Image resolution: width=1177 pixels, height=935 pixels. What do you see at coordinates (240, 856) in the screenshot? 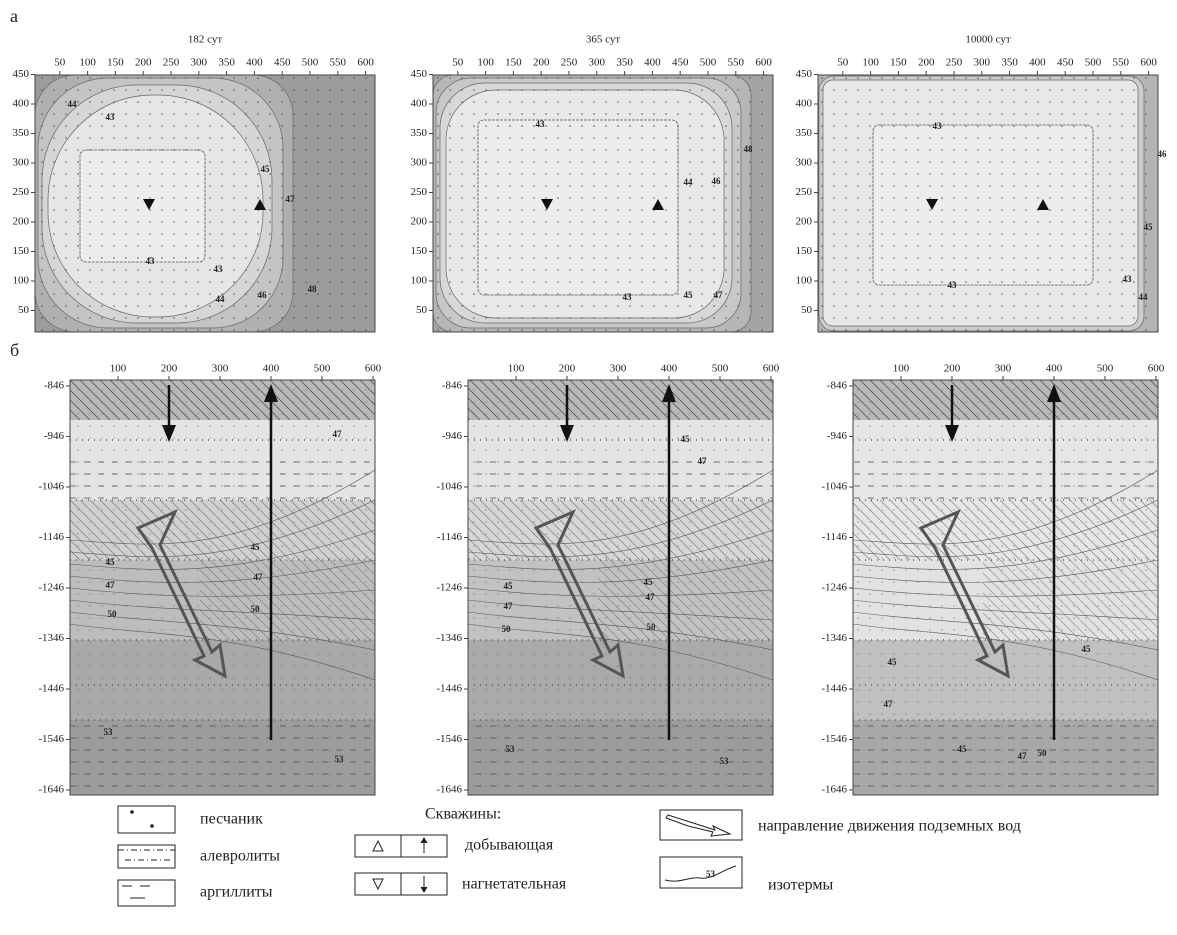
I see `legend-text: алевролиты` at bounding box center [240, 856].